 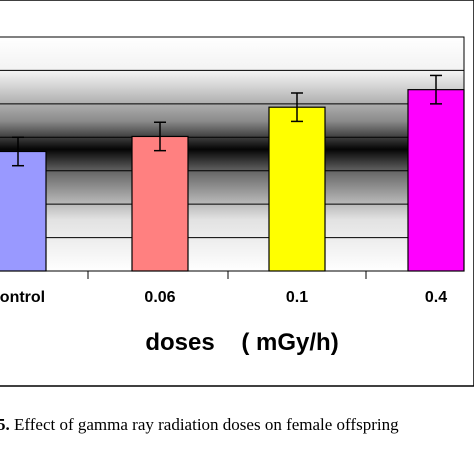 I want to click on x-tick-labels: control 0.06 0.1 0.4, so click(x=223, y=297).